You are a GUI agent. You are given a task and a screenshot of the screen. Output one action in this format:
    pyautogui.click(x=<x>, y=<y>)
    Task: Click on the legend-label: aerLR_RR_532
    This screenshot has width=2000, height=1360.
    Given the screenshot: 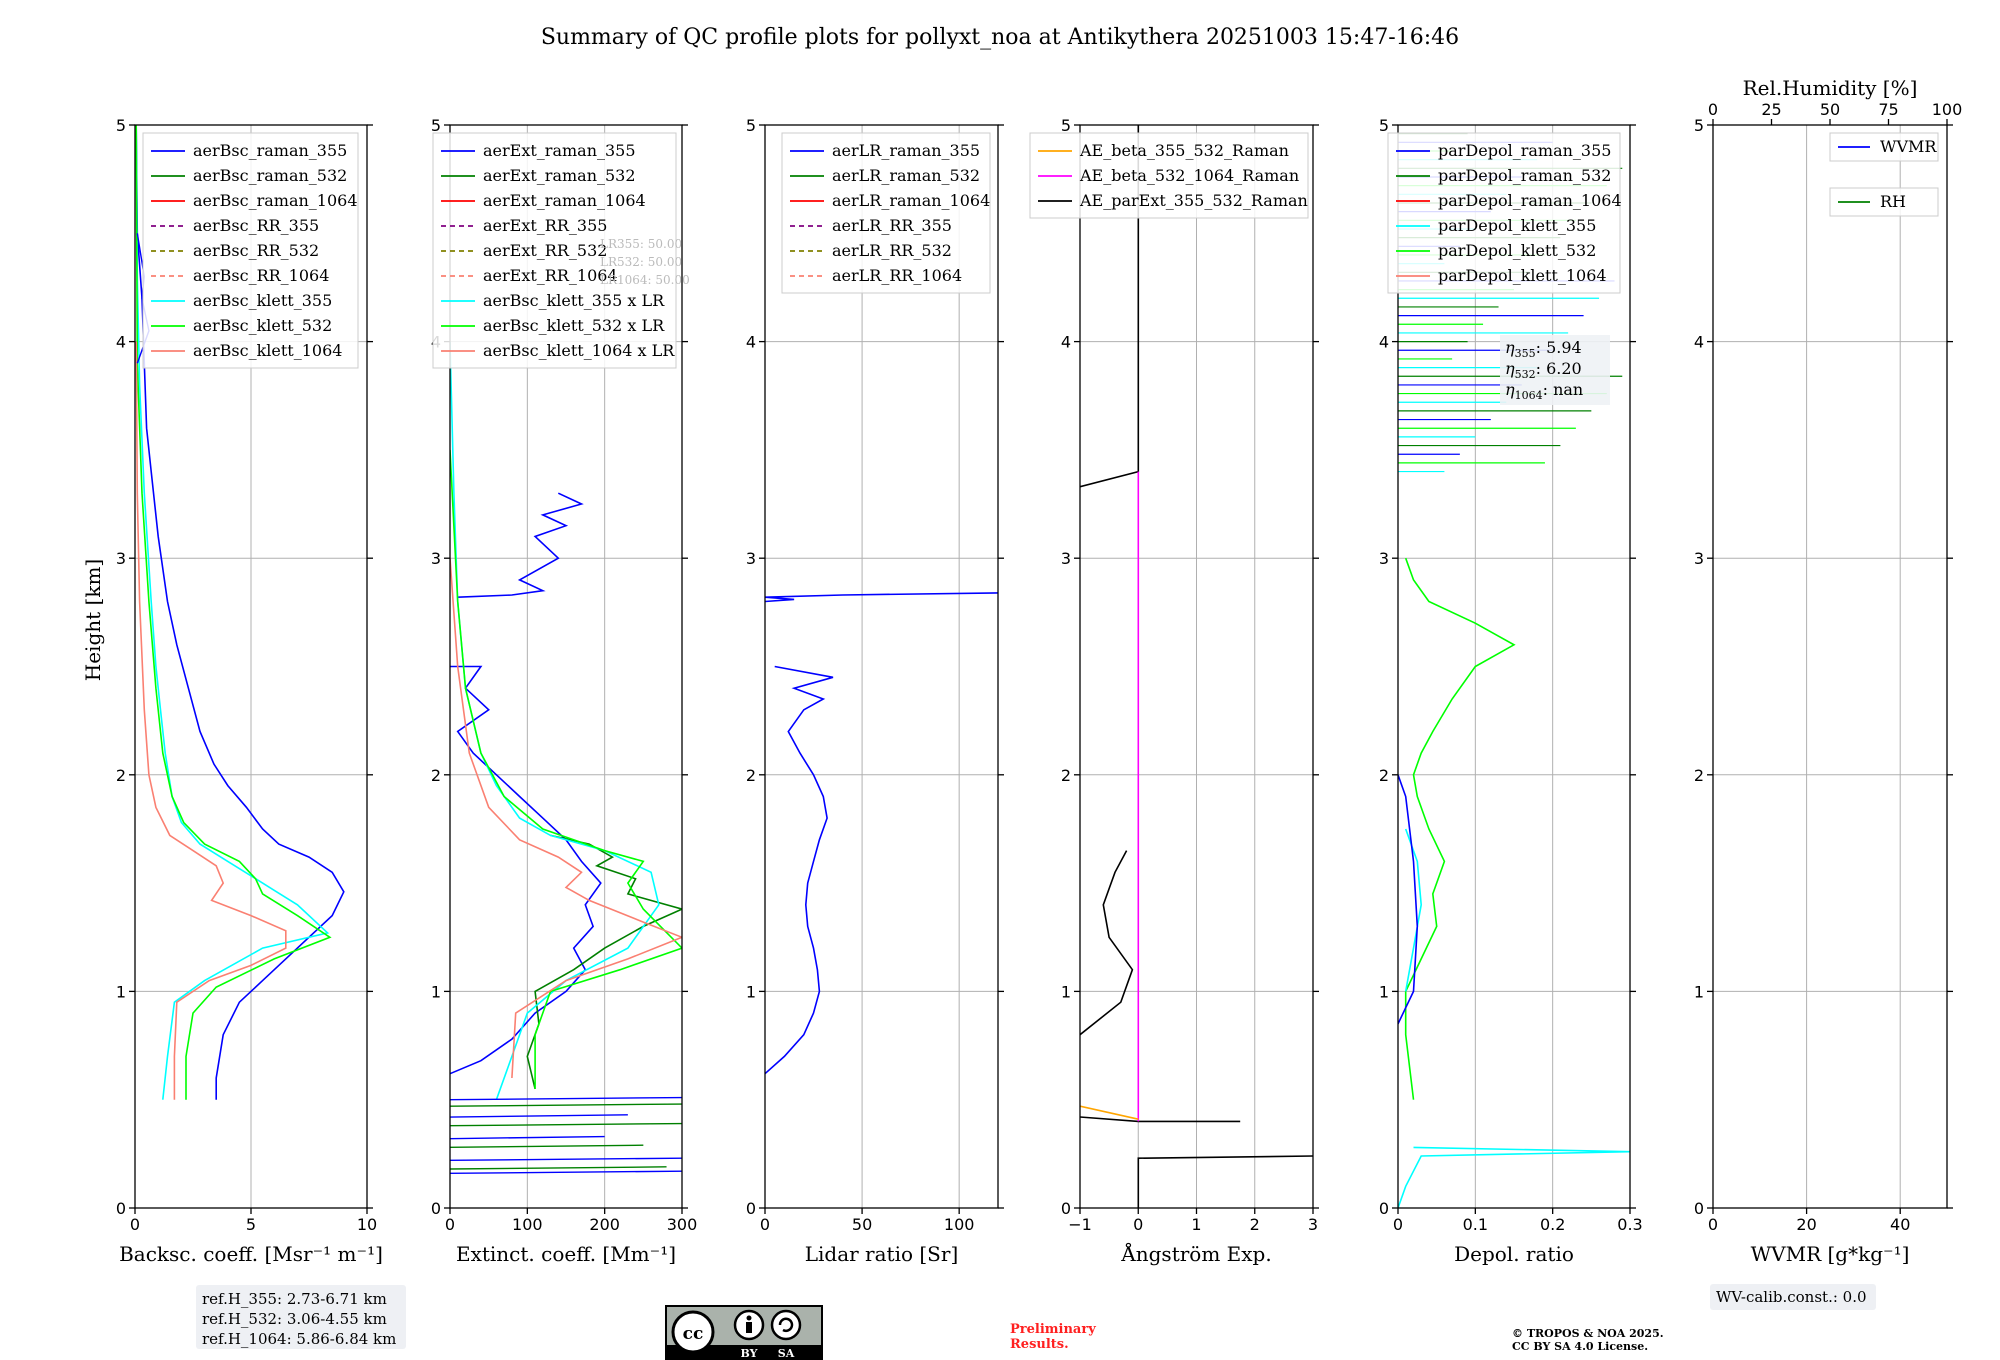 What is the action you would take?
    pyautogui.click(x=892, y=250)
    